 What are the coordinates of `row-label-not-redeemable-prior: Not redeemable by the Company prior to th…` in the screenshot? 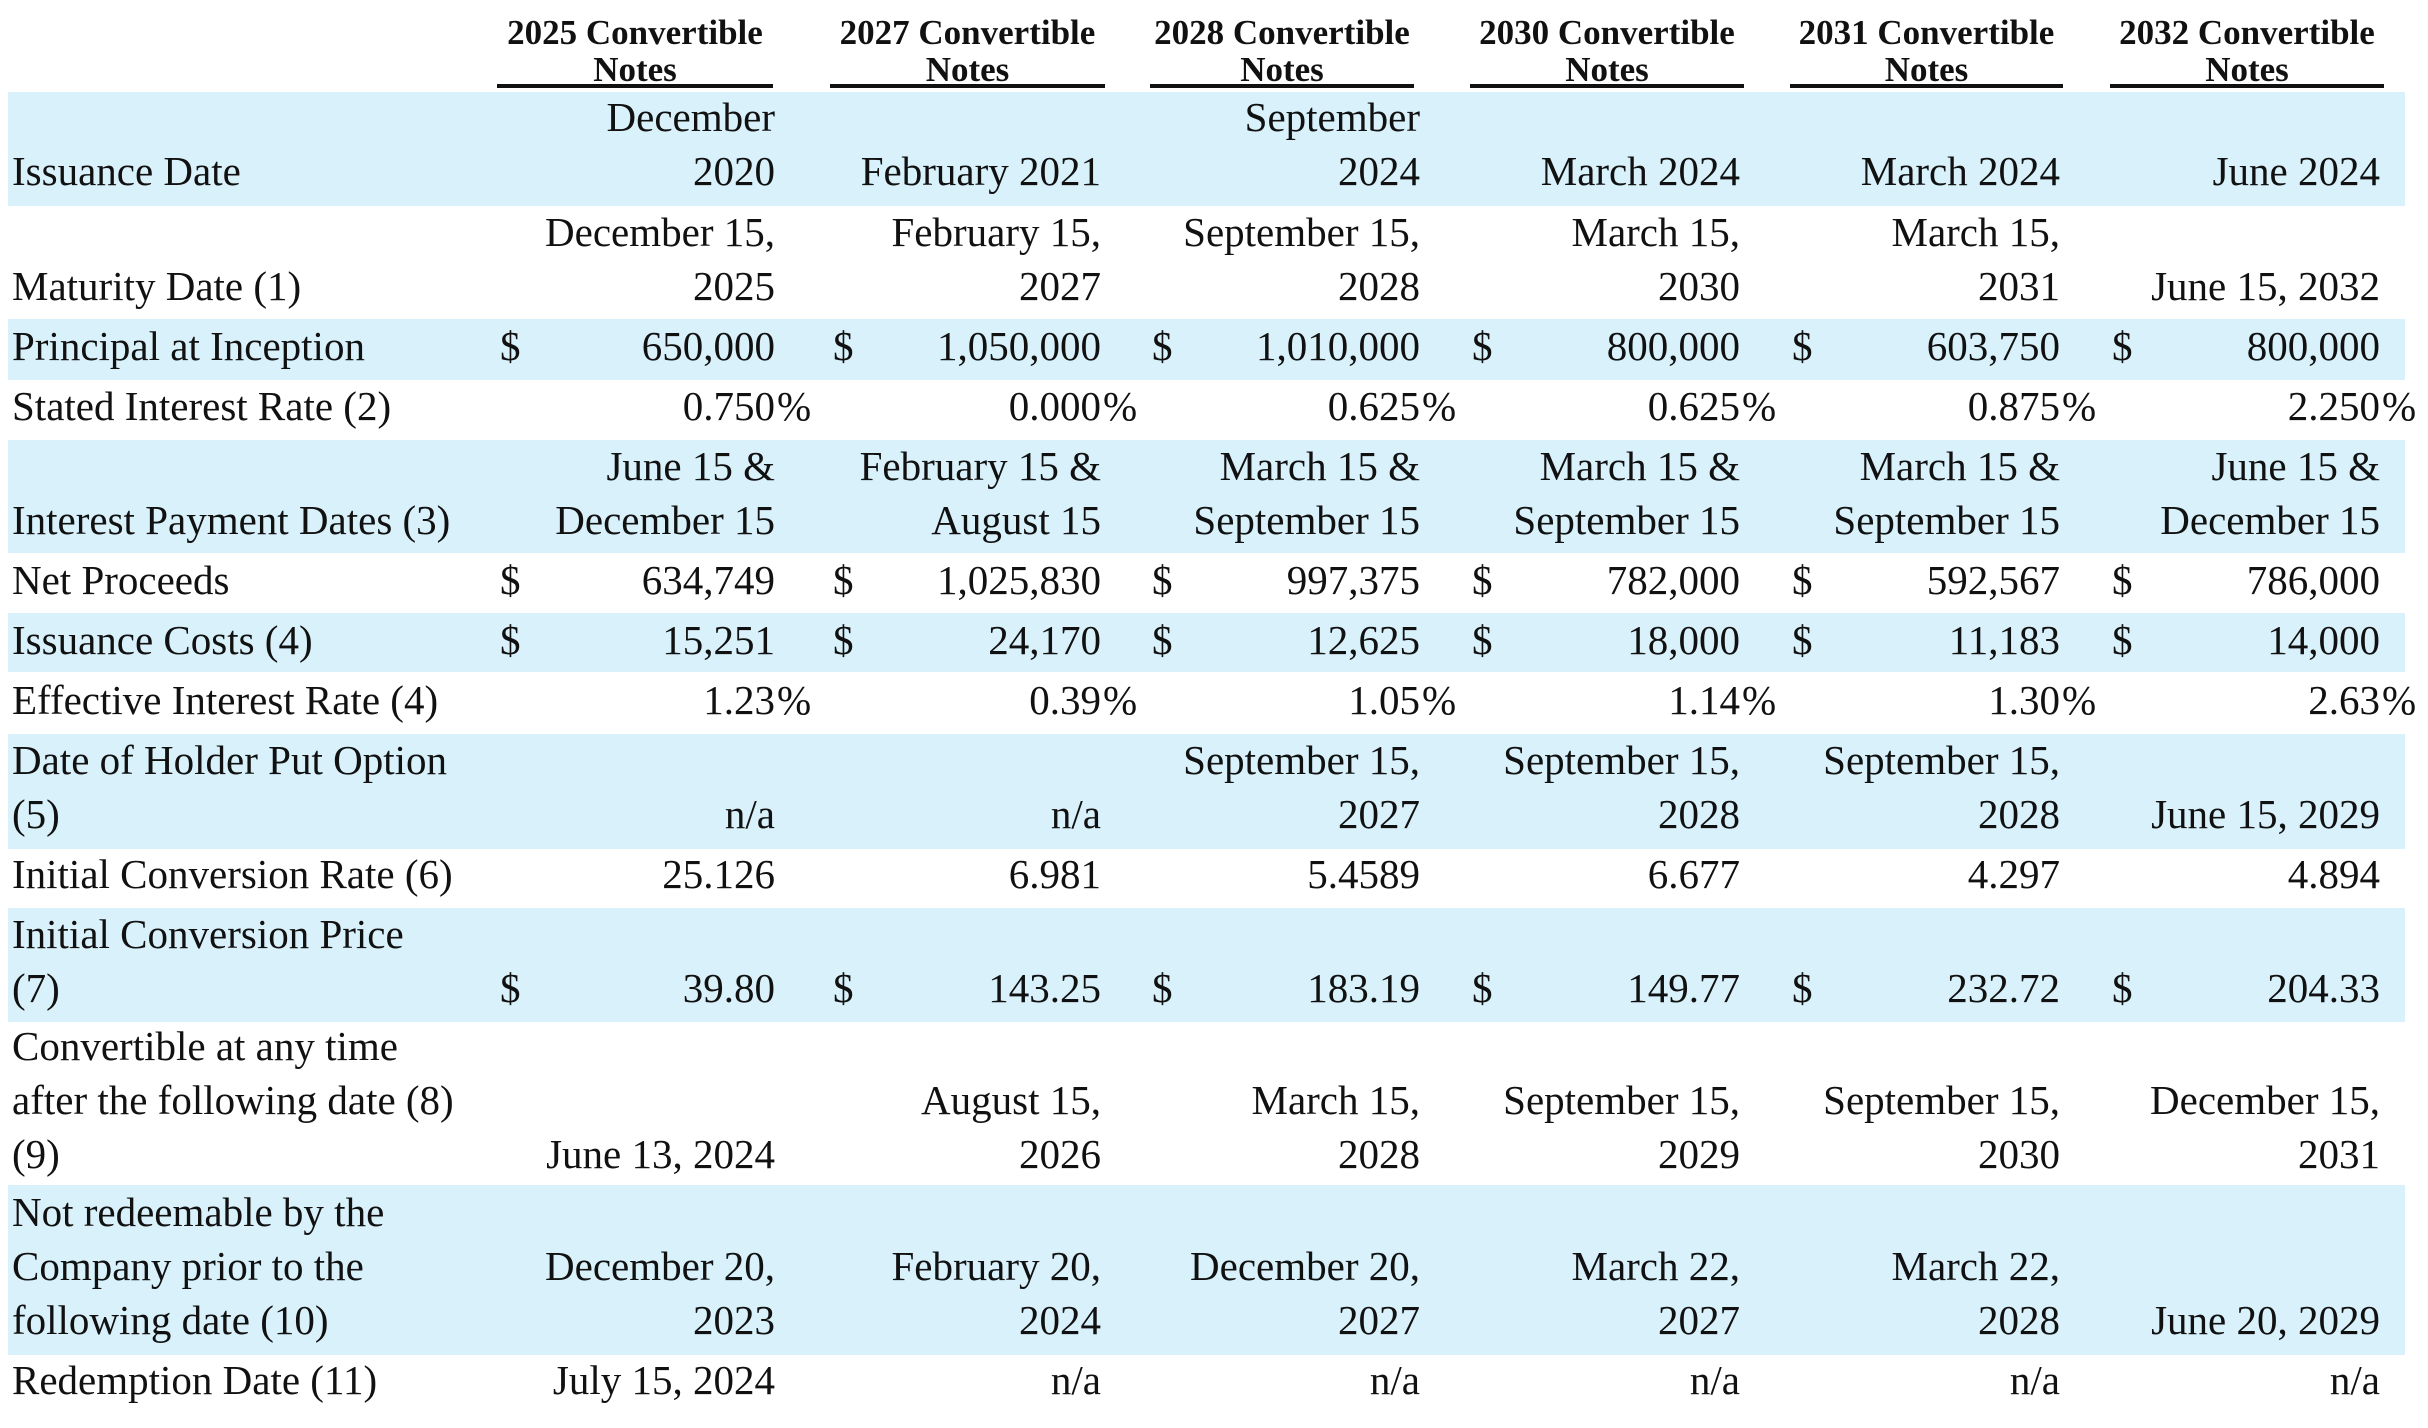 It's located at (257, 1266).